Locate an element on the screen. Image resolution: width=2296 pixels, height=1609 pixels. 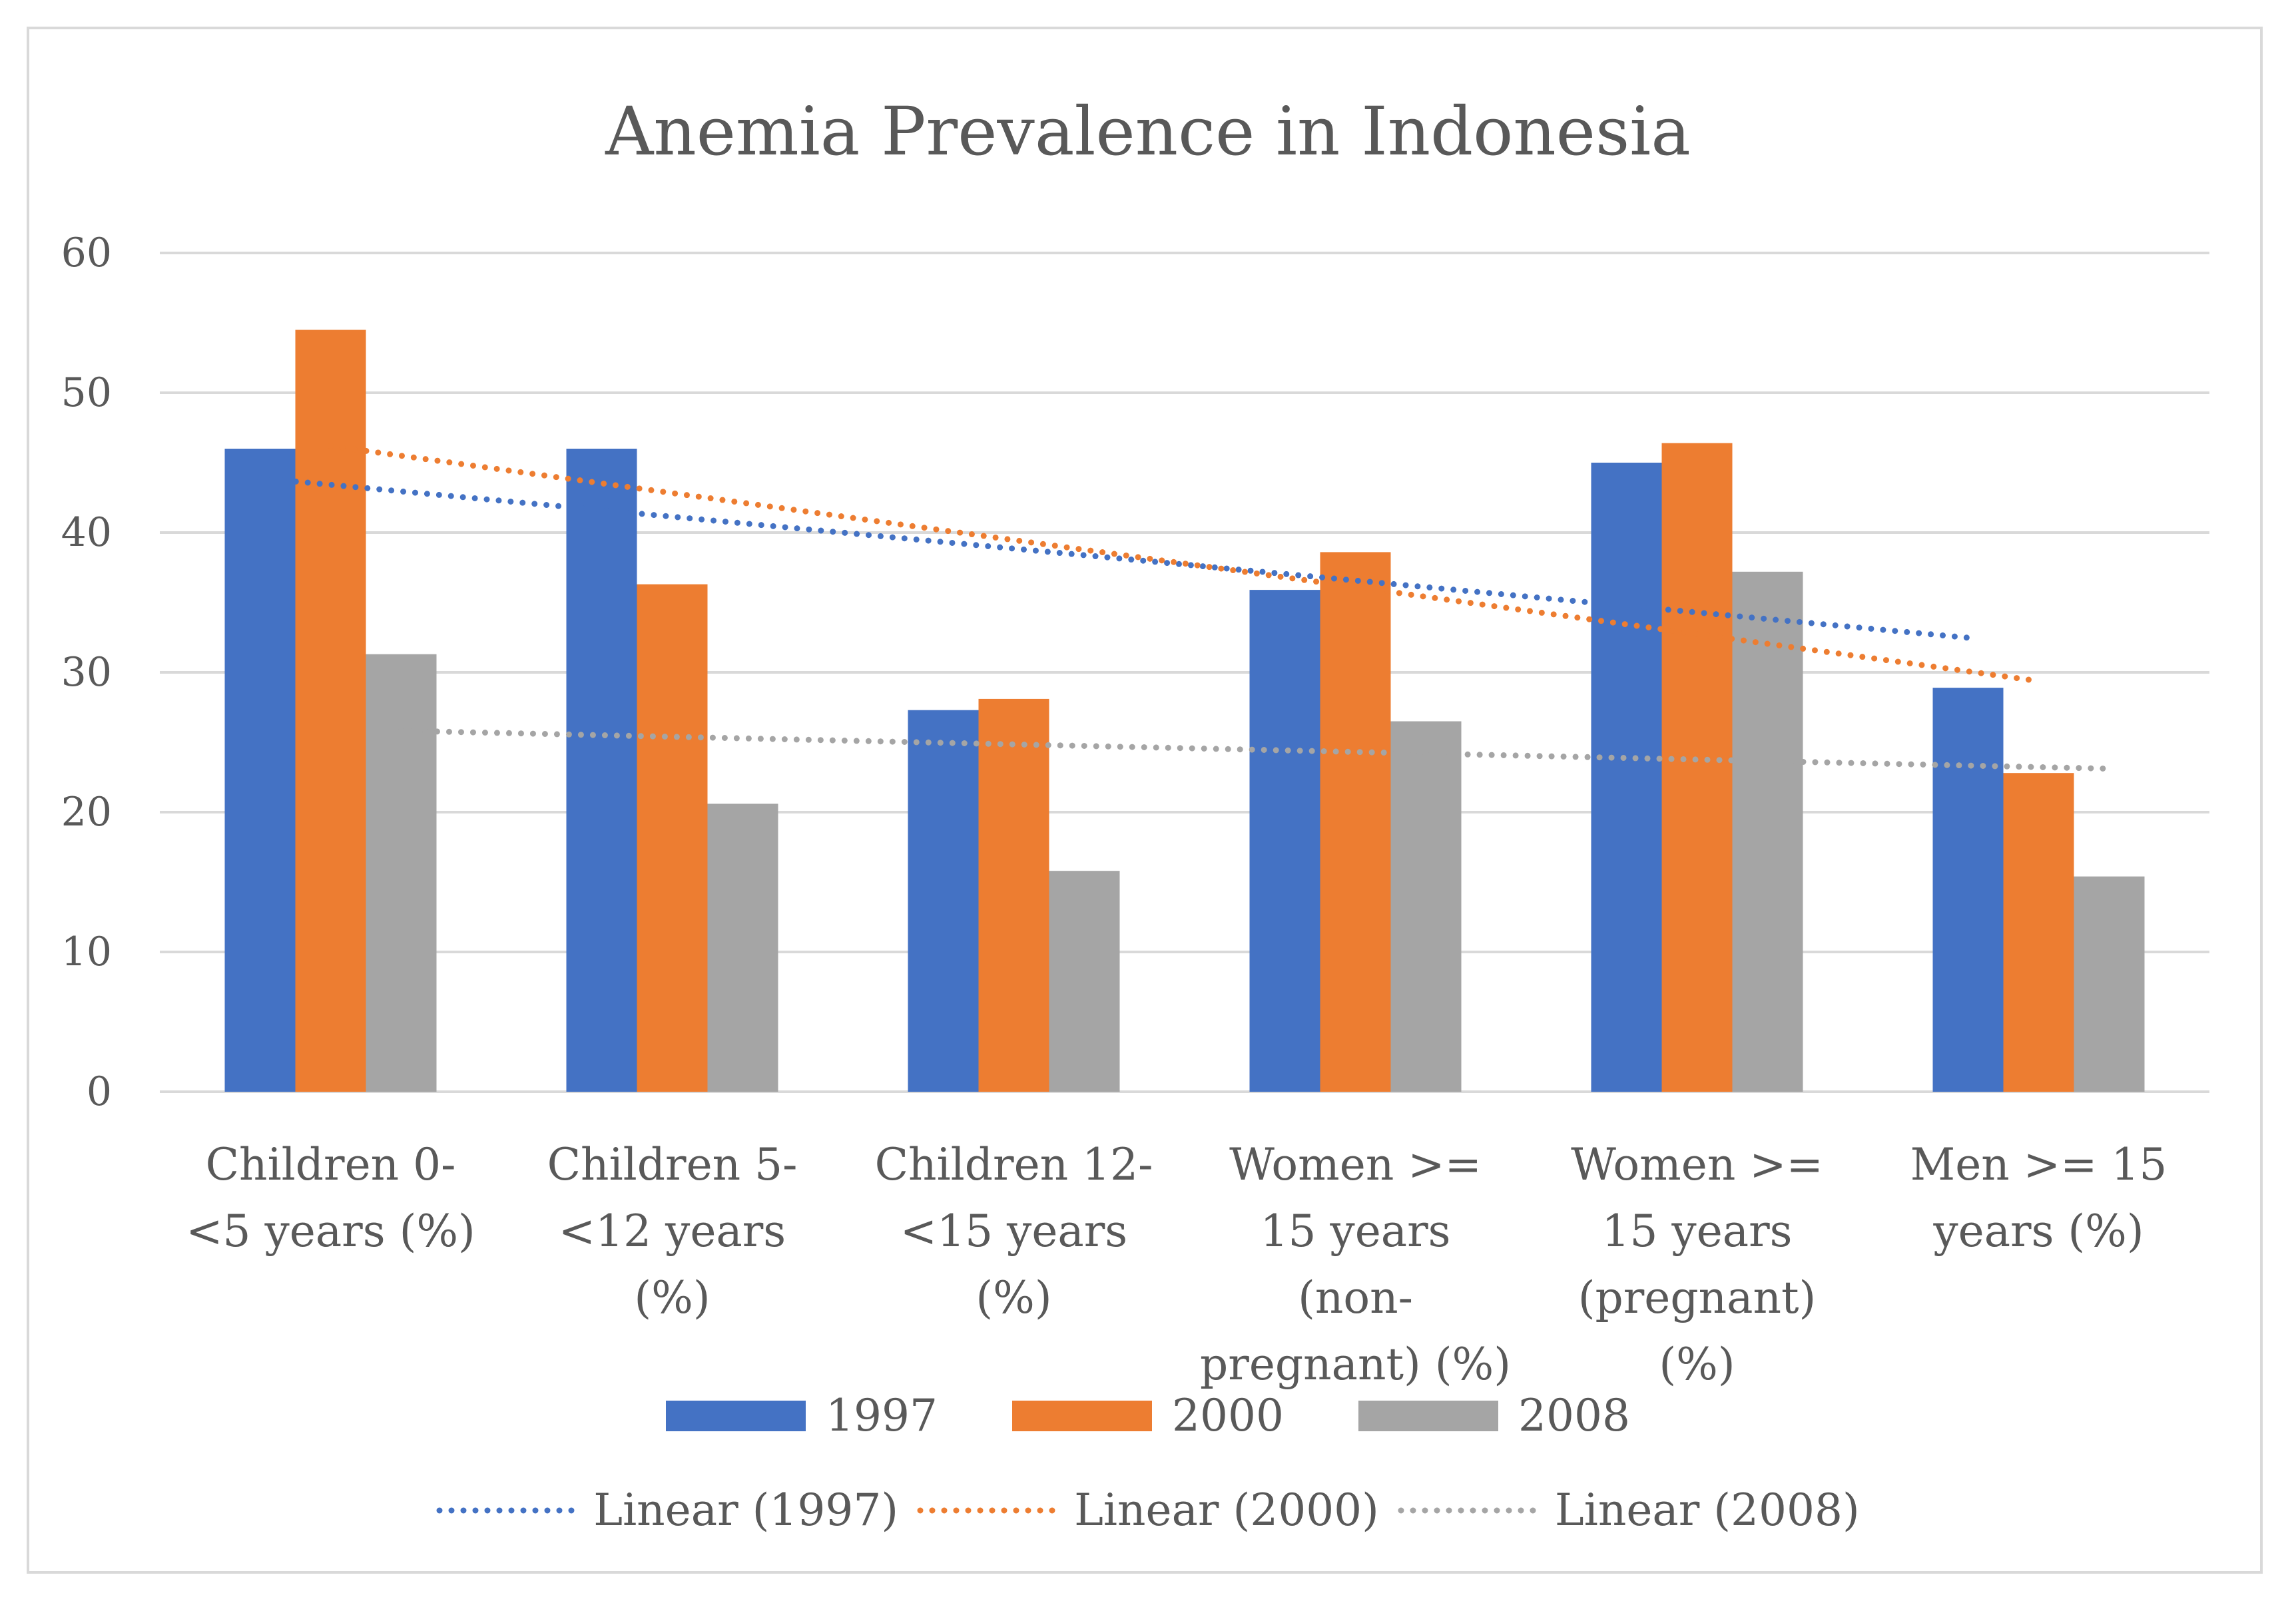
legend-item-1997: 1997 is located at coordinates (802, 1415).